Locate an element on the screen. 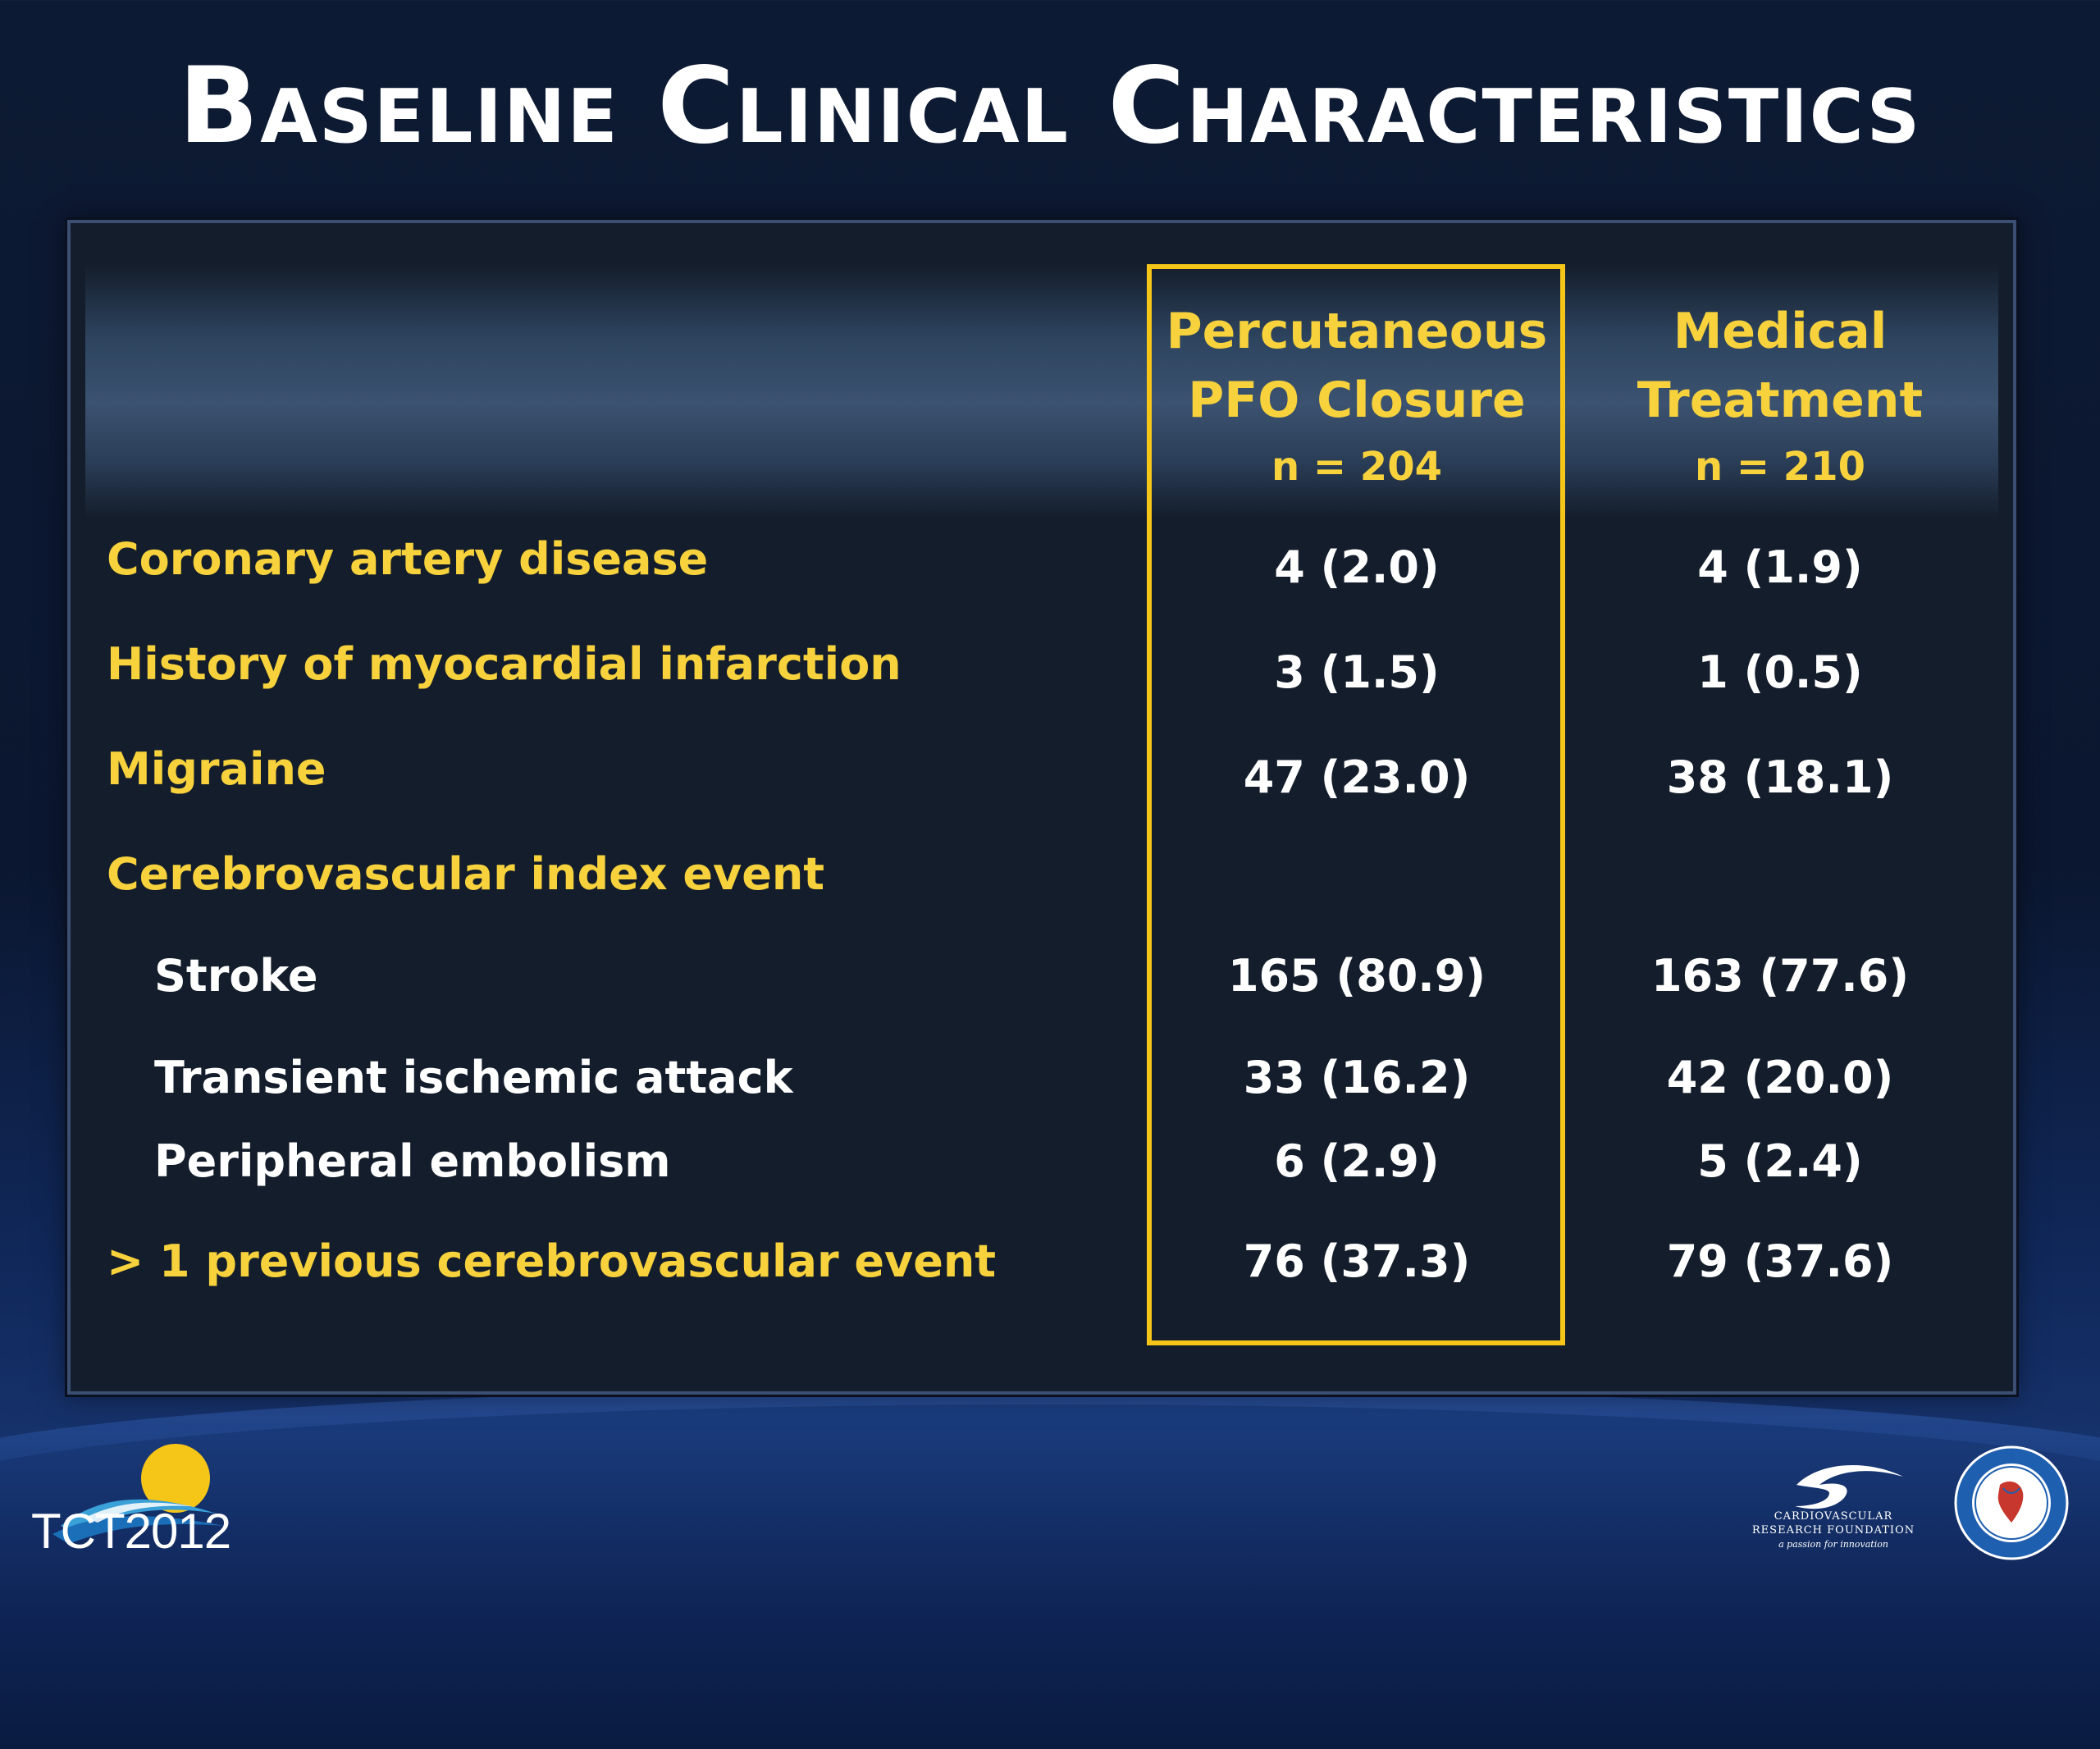 This screenshot has height=1749, width=2100. column-header-pfo-n: n = 204 is located at coordinates (1356, 467).